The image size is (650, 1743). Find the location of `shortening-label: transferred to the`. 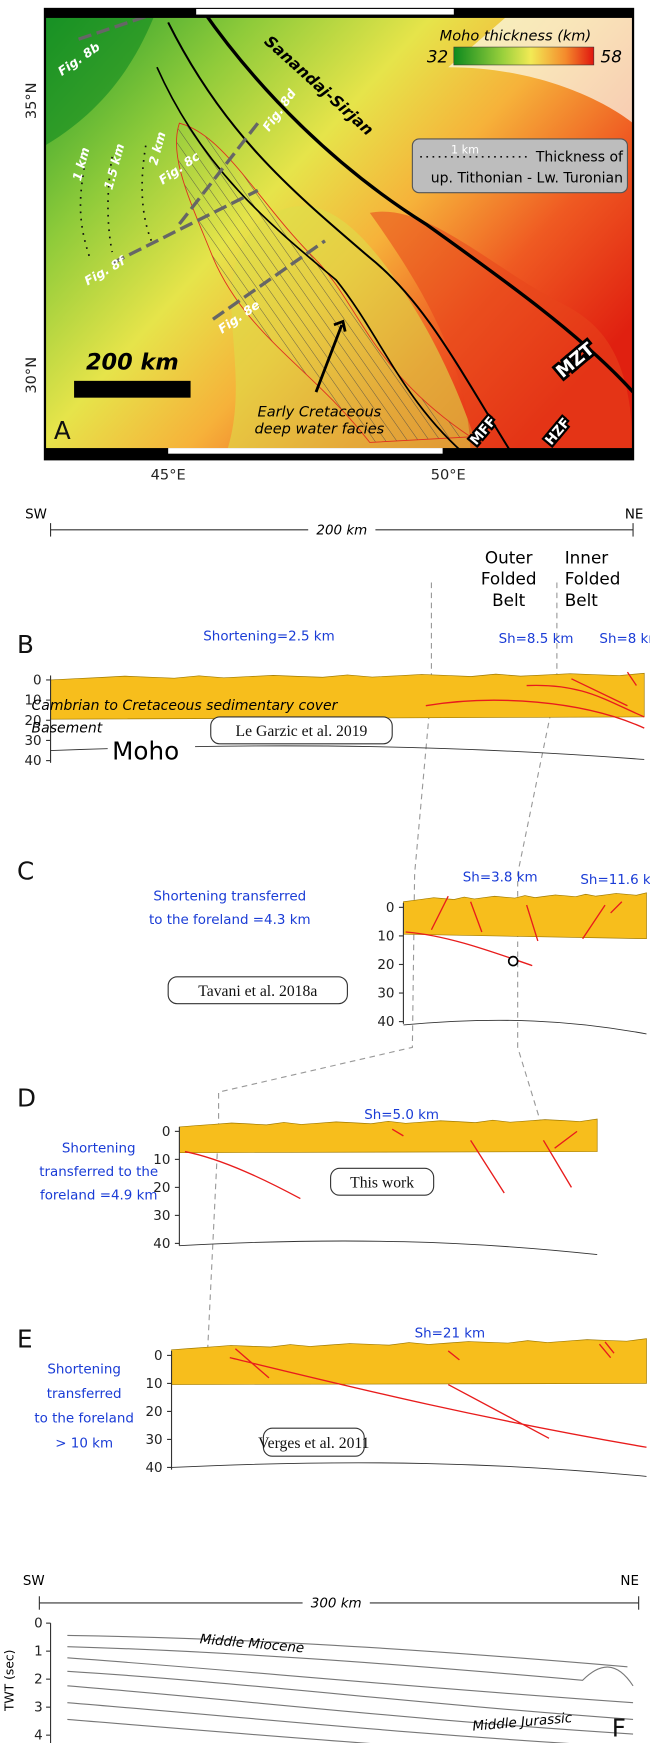

shortening-label: transferred to the is located at coordinates (98, 1172).